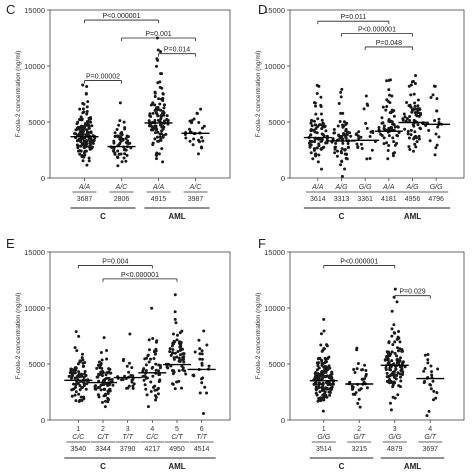  I want to click on series-1-points, so click(104, 372).